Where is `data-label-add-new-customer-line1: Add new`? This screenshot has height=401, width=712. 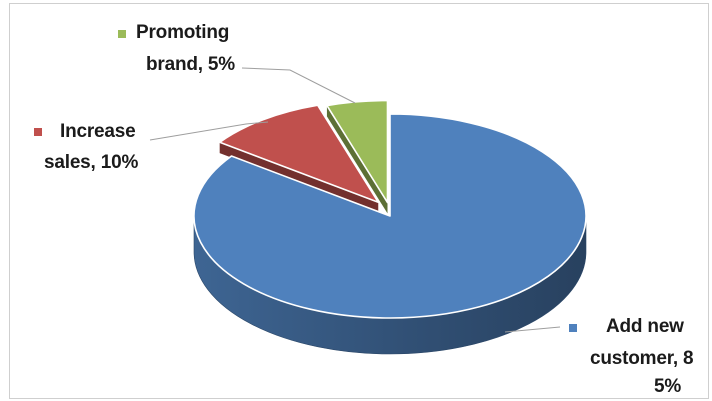 data-label-add-new-customer-line1: Add new is located at coordinates (645, 326).